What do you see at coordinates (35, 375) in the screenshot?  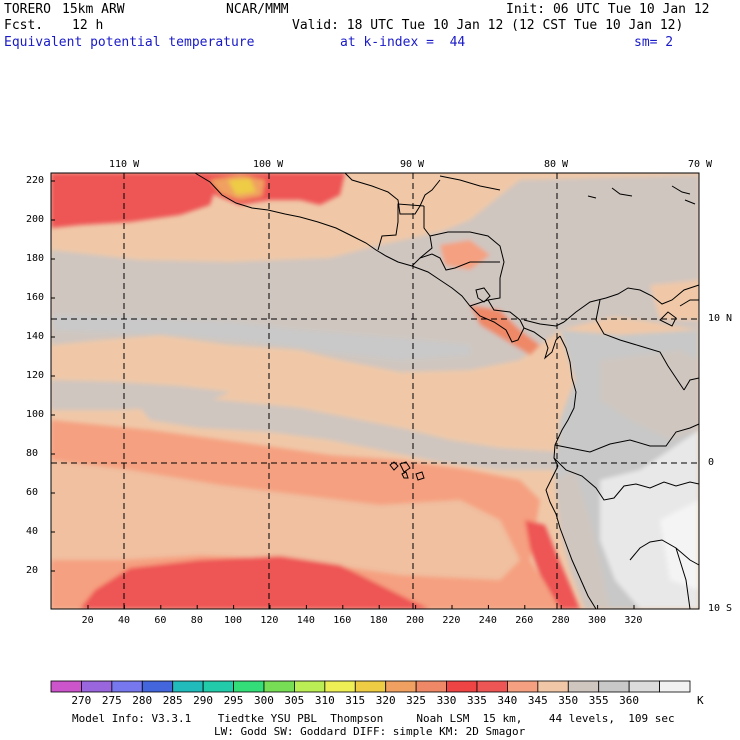 I see `y-tick-label: 120` at bounding box center [35, 375].